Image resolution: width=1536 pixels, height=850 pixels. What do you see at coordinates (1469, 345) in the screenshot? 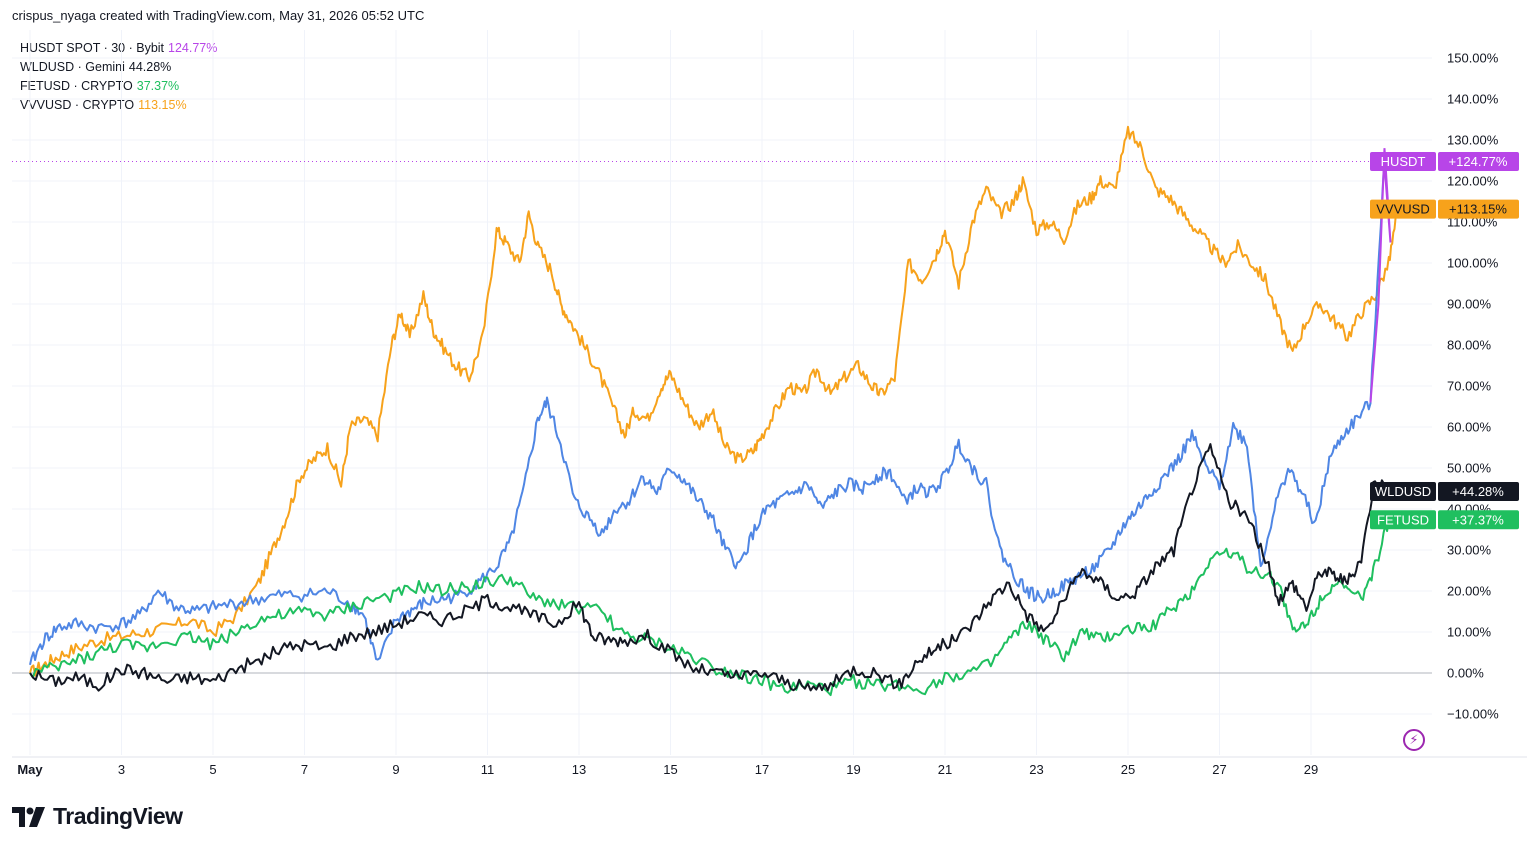
I see `y-tick-label: 80.00%` at bounding box center [1469, 345].